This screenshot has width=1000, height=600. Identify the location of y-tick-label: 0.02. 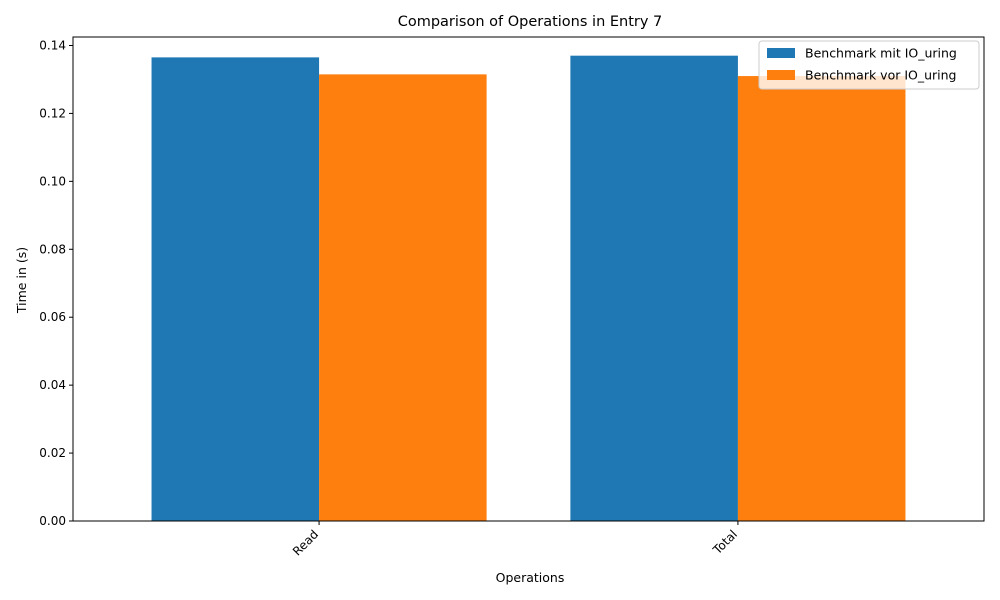
(52, 453).